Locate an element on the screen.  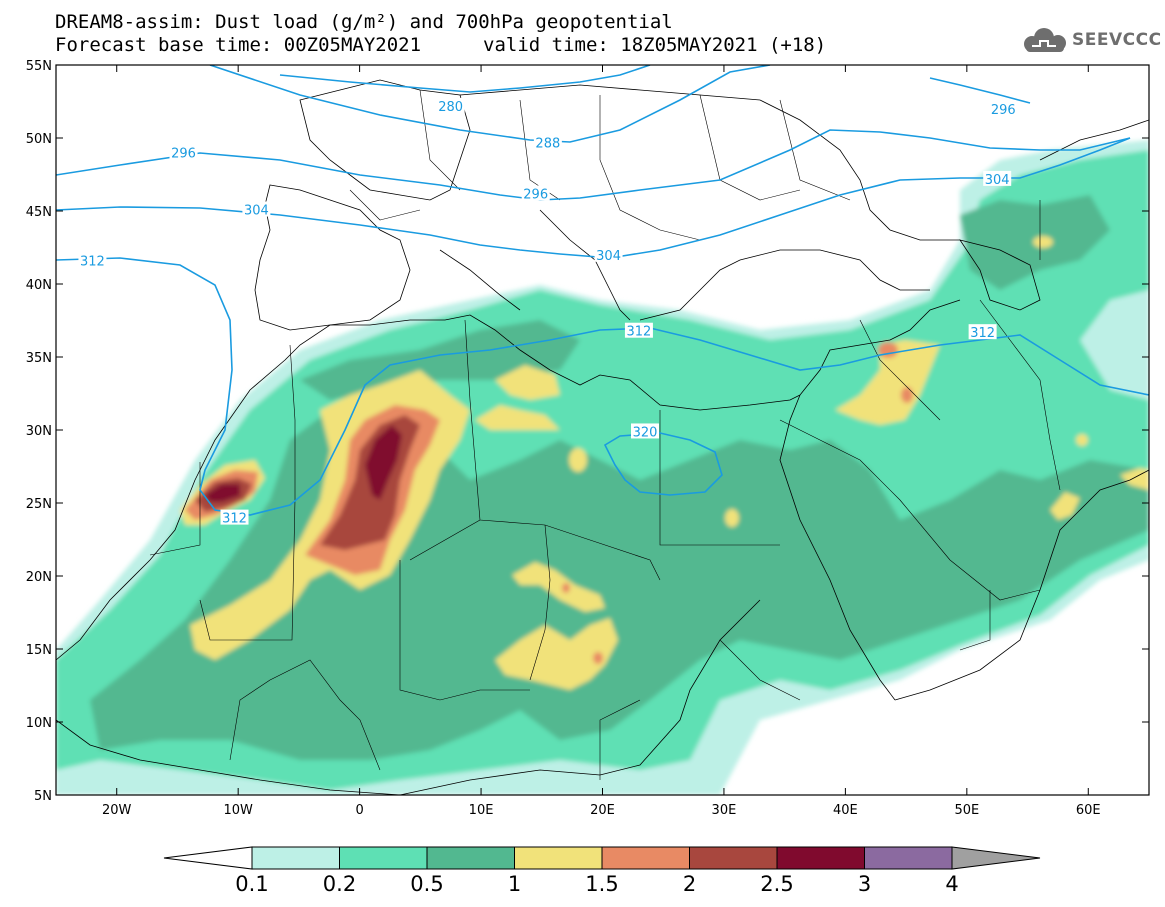
dust-region-1.5-iraq-b is located at coordinates (907, 395).